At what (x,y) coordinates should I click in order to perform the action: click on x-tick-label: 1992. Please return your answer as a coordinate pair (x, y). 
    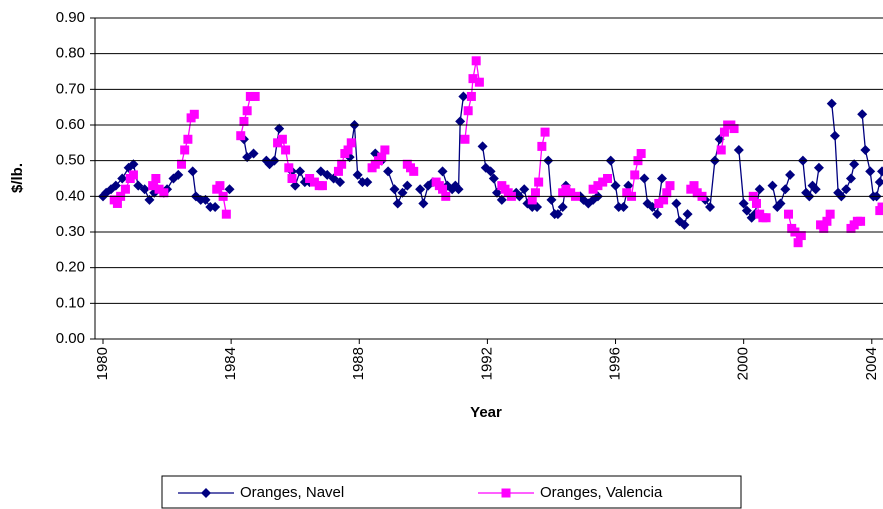
    Looking at the image, I should click on (486, 363).